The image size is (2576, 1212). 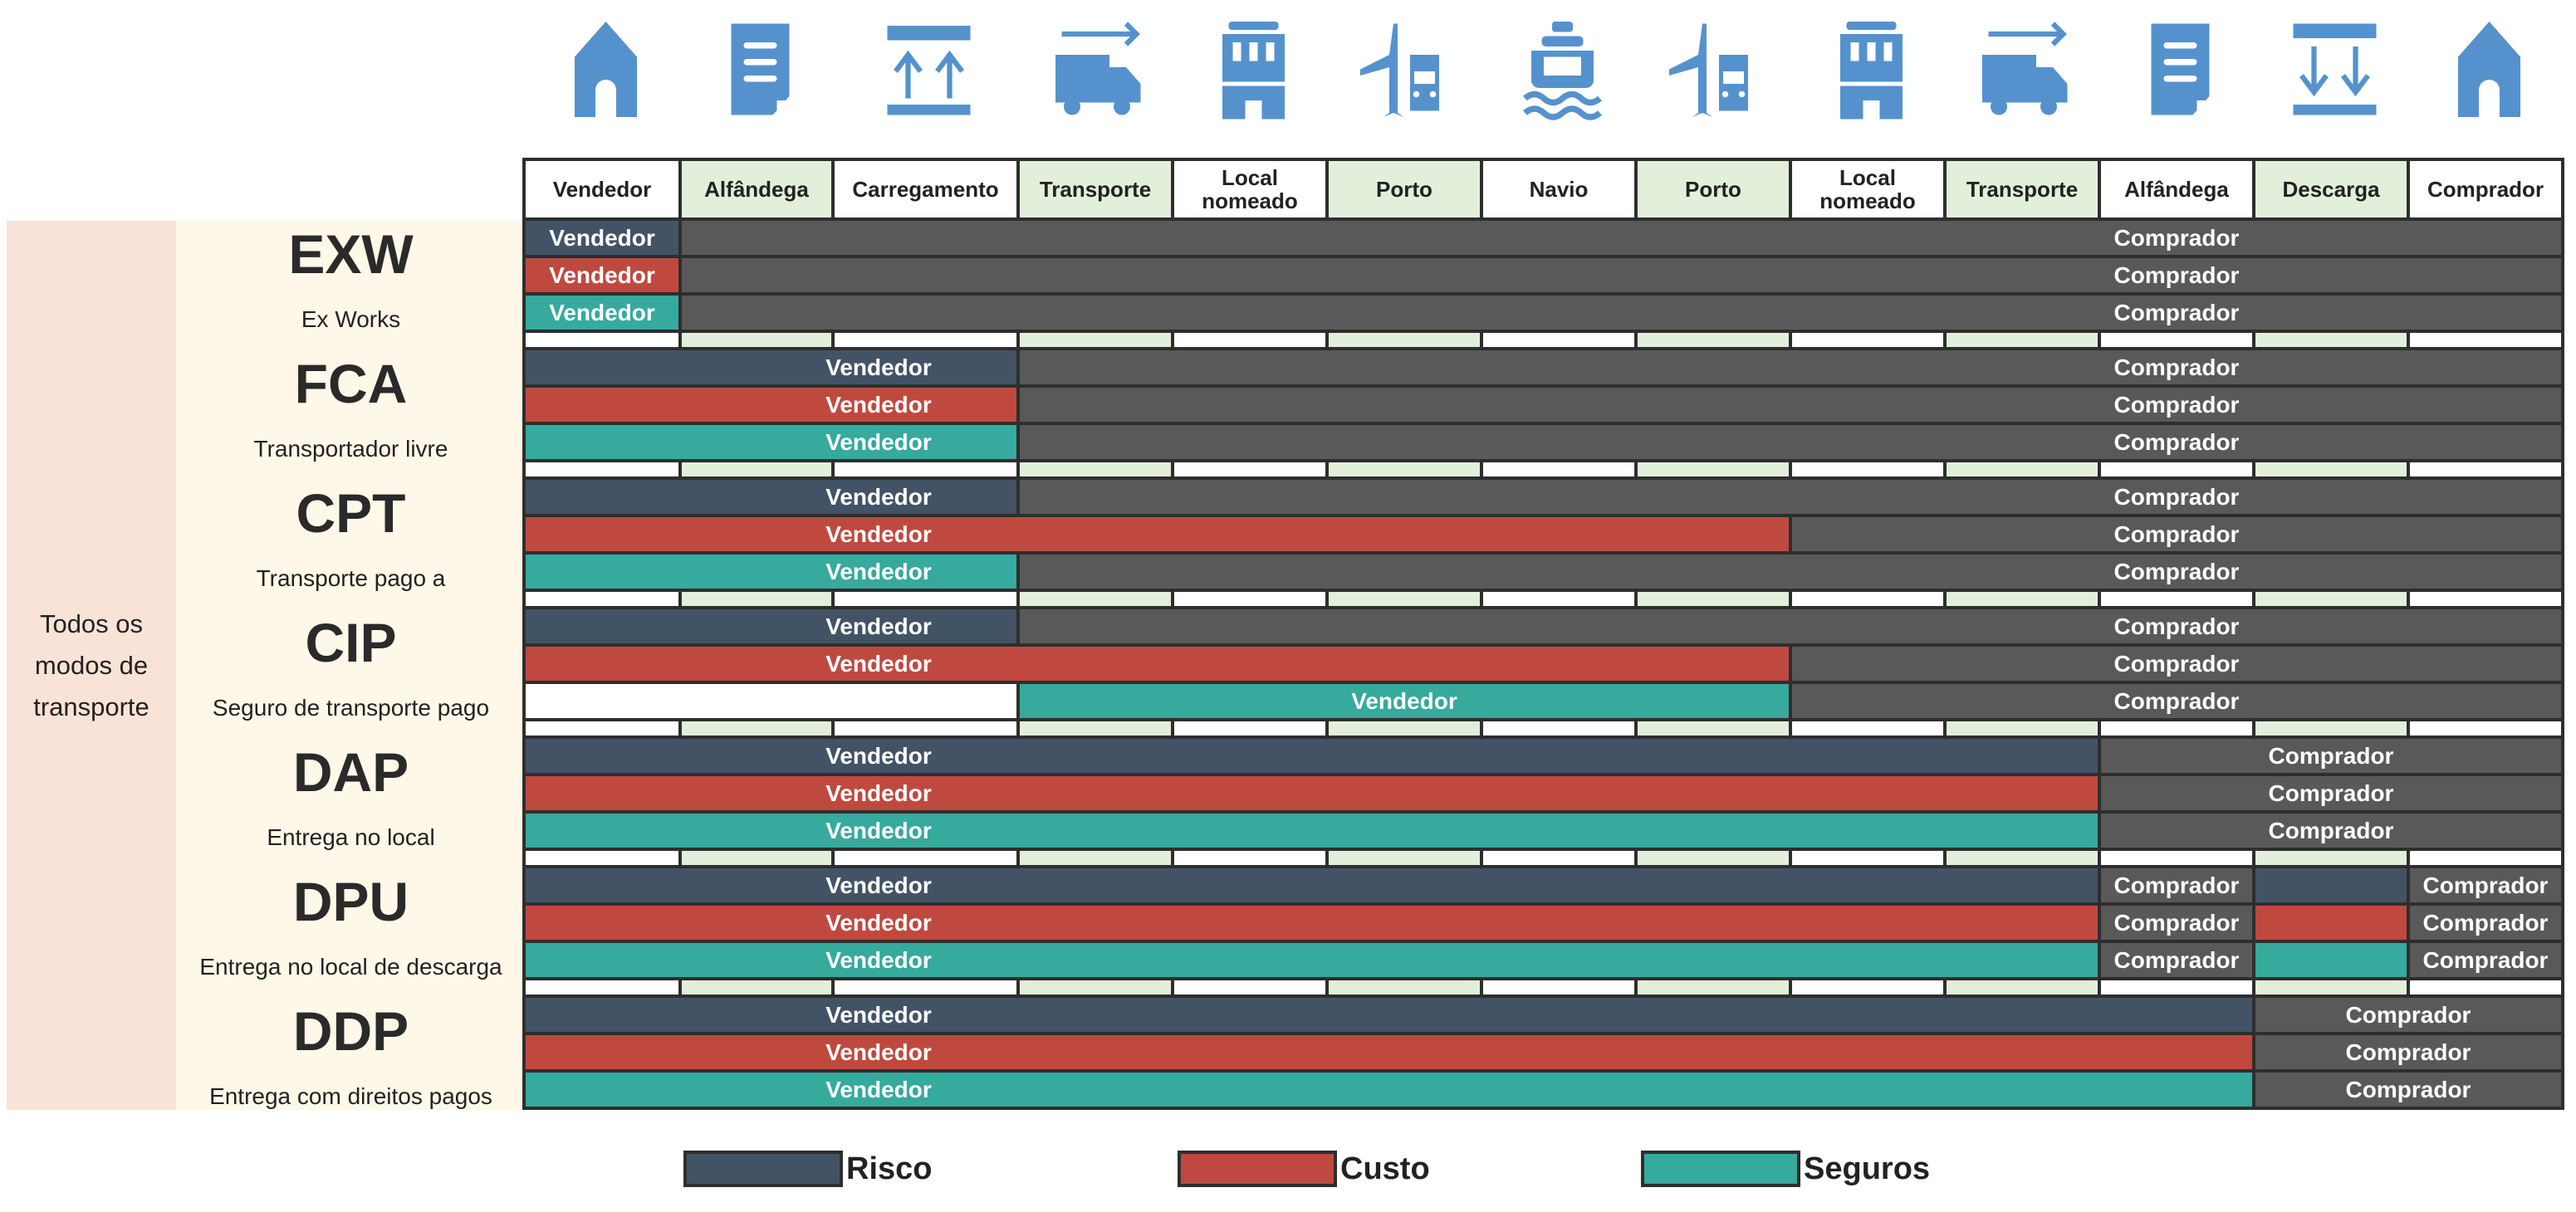 I want to click on incoterm-description: Ex Works, so click(x=351, y=319).